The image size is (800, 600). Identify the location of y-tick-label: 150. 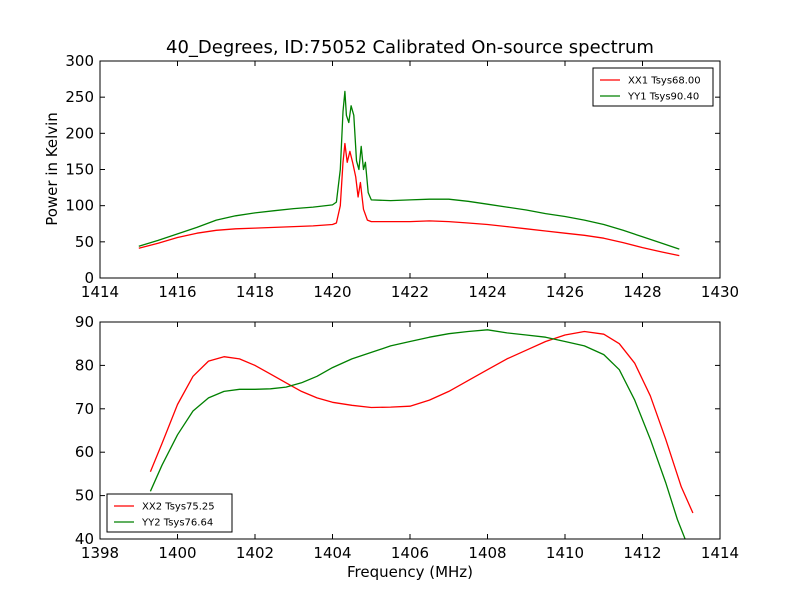
(79, 170).